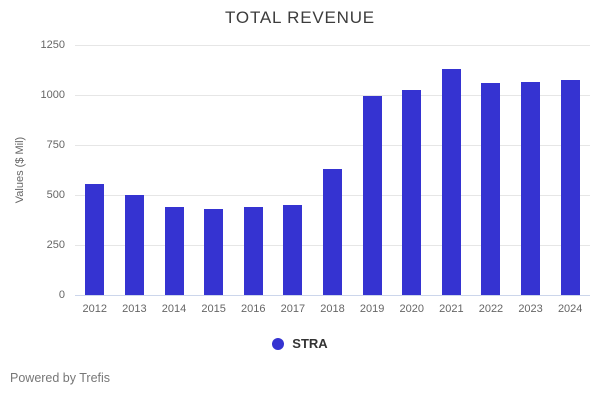  I want to click on bar-2013, so click(134, 245).